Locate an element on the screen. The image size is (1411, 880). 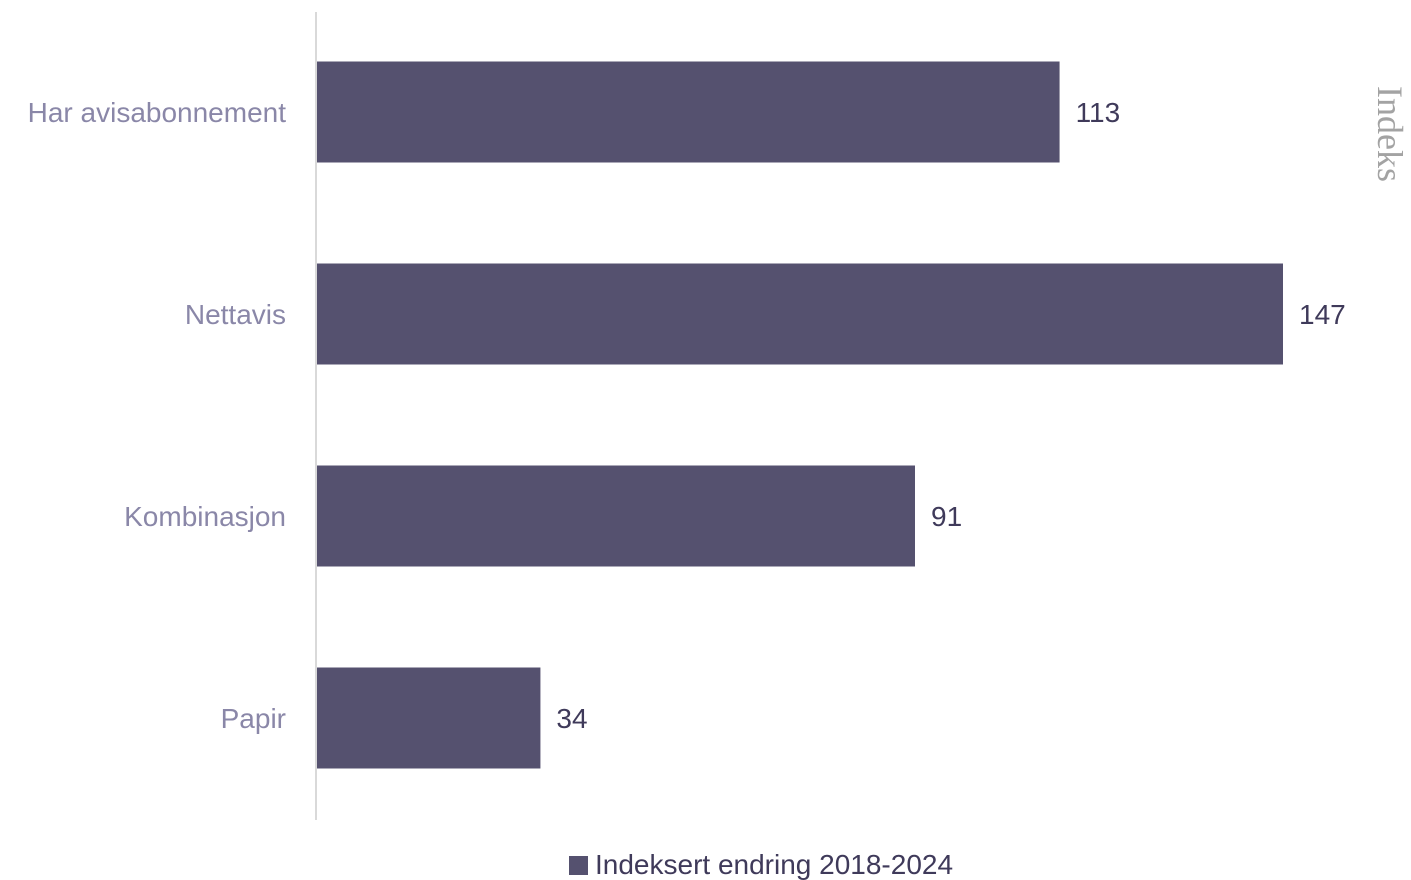
value-label: 113 is located at coordinates (1098, 112).